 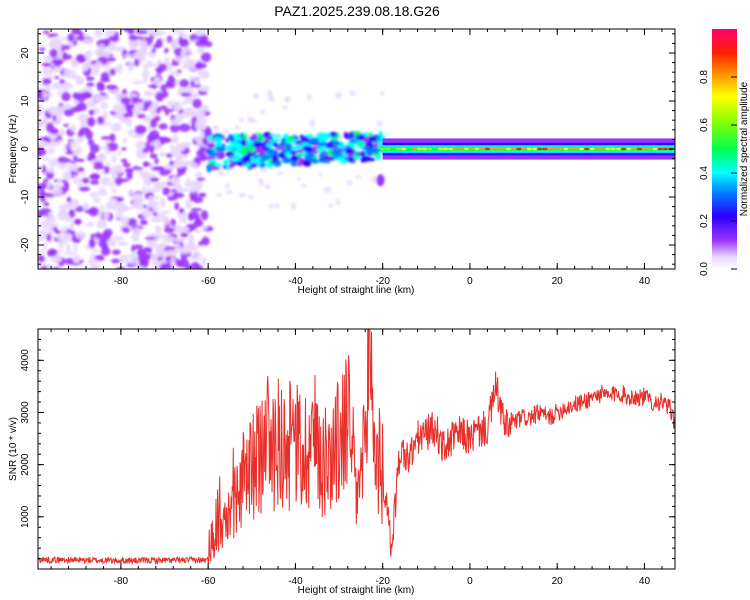 I want to click on x-tick-label: -40, so click(x=295, y=581).